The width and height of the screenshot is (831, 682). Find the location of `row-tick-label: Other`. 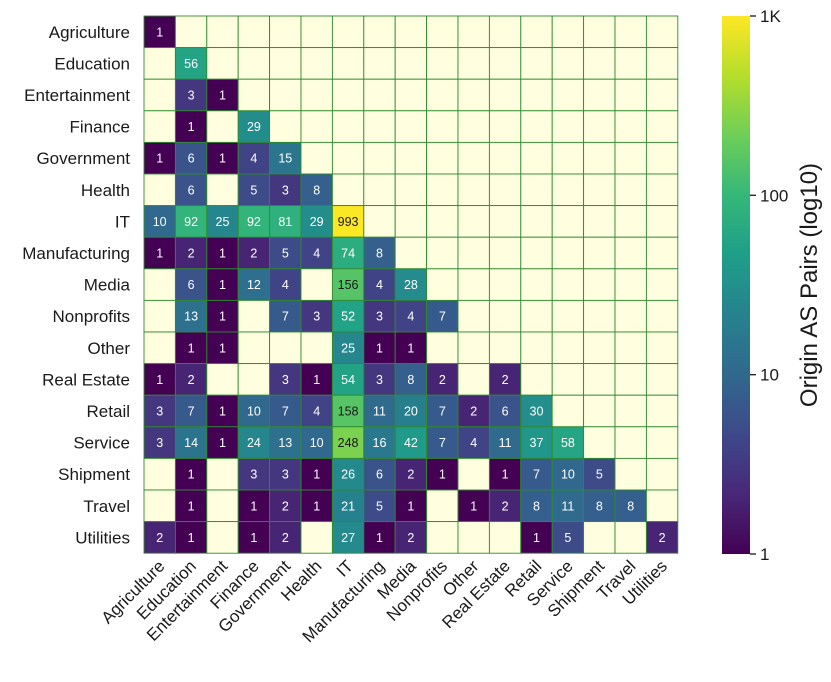

row-tick-label: Other is located at coordinates (108, 348).